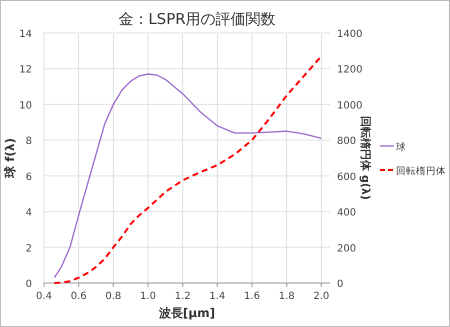 The image size is (450, 327). What do you see at coordinates (346, 248) in the screenshot?
I see `y2-tick-label: 200` at bounding box center [346, 248].